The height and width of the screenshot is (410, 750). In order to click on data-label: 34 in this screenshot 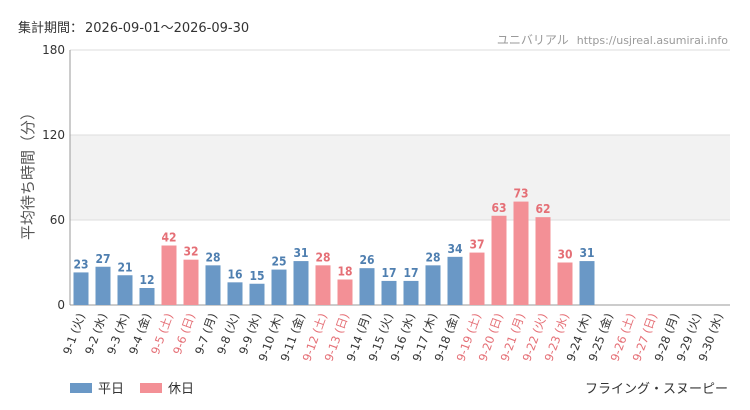, I will do `click(455, 249)`.